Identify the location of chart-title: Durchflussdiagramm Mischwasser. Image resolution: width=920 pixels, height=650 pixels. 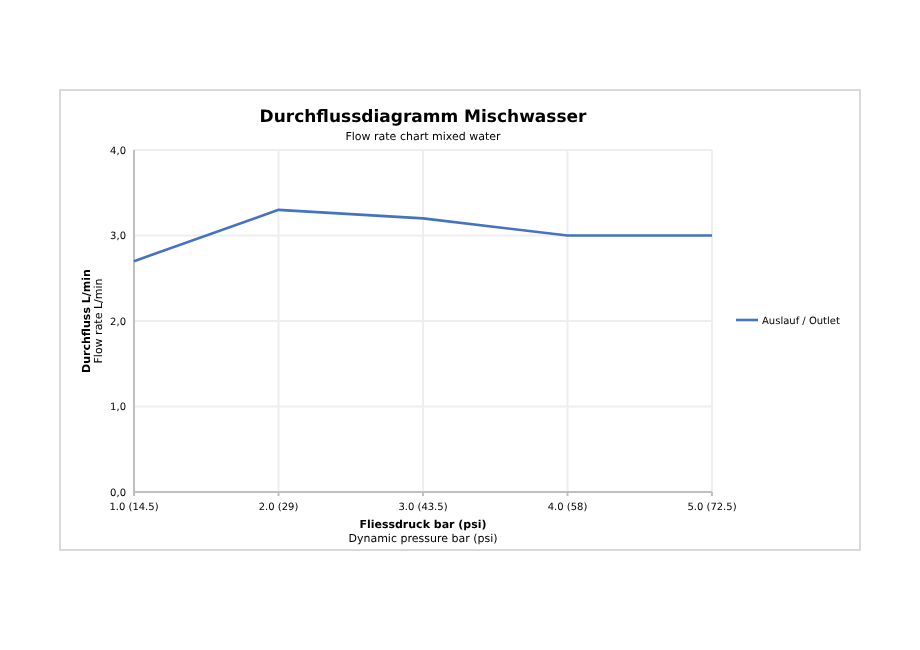
(424, 118).